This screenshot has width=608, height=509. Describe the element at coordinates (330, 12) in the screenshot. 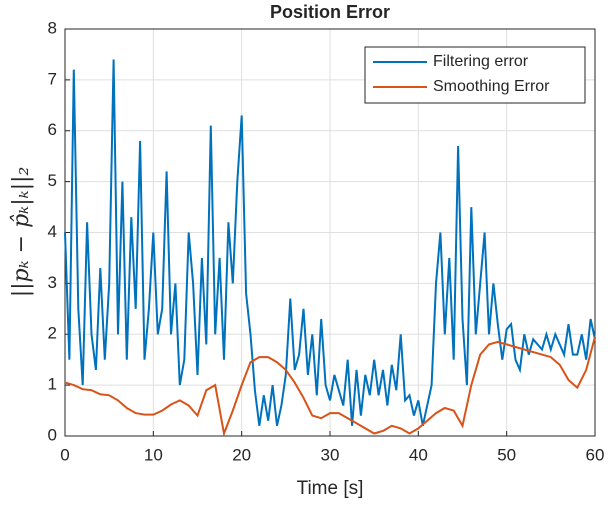

I see `chart-title: Position Error` at that location.